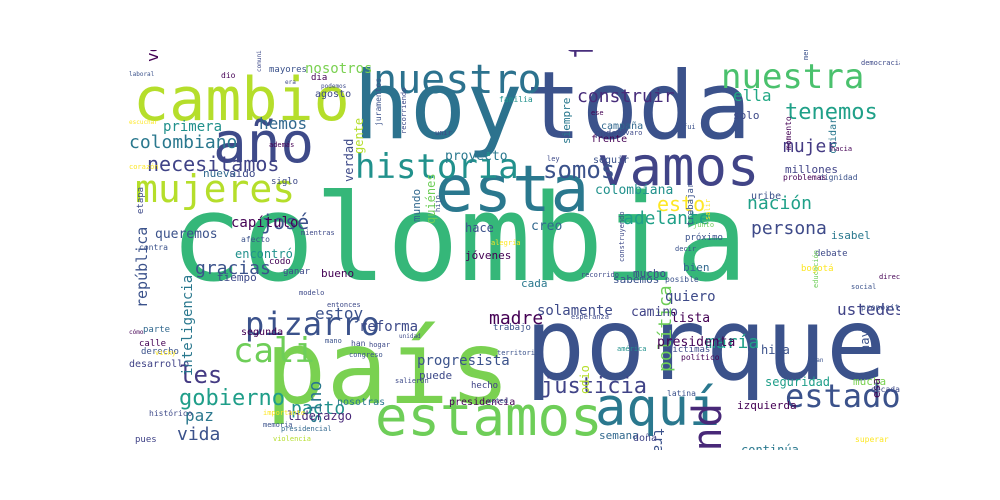 Image resolution: width=1000 pixels, height=500 pixels. What do you see at coordinates (339, 69) in the screenshot?
I see `word-lista: nosotros` at bounding box center [339, 69].